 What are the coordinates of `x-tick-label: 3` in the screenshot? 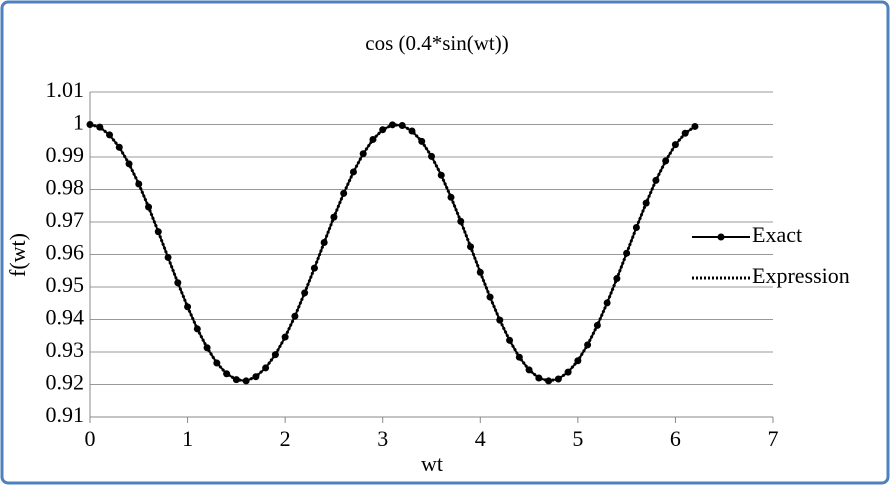 It's located at (382, 438).